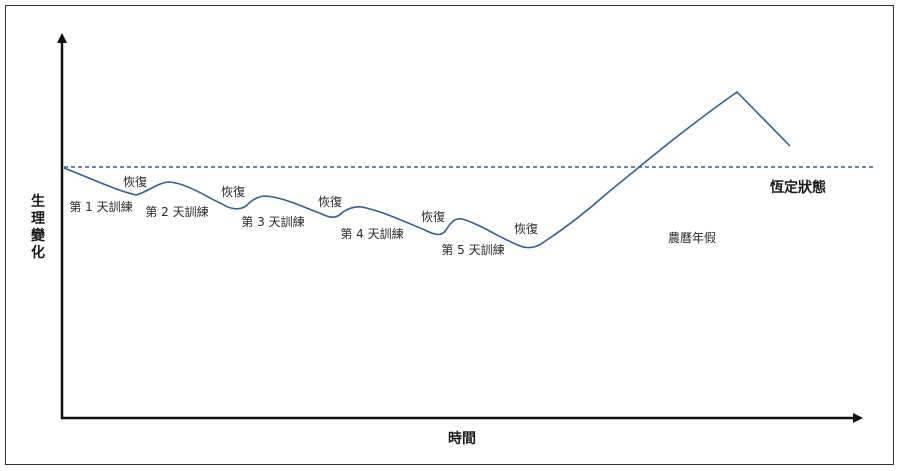 This screenshot has height=471, width=900. I want to click on holiday-label: 農曆年假, so click(692, 238).